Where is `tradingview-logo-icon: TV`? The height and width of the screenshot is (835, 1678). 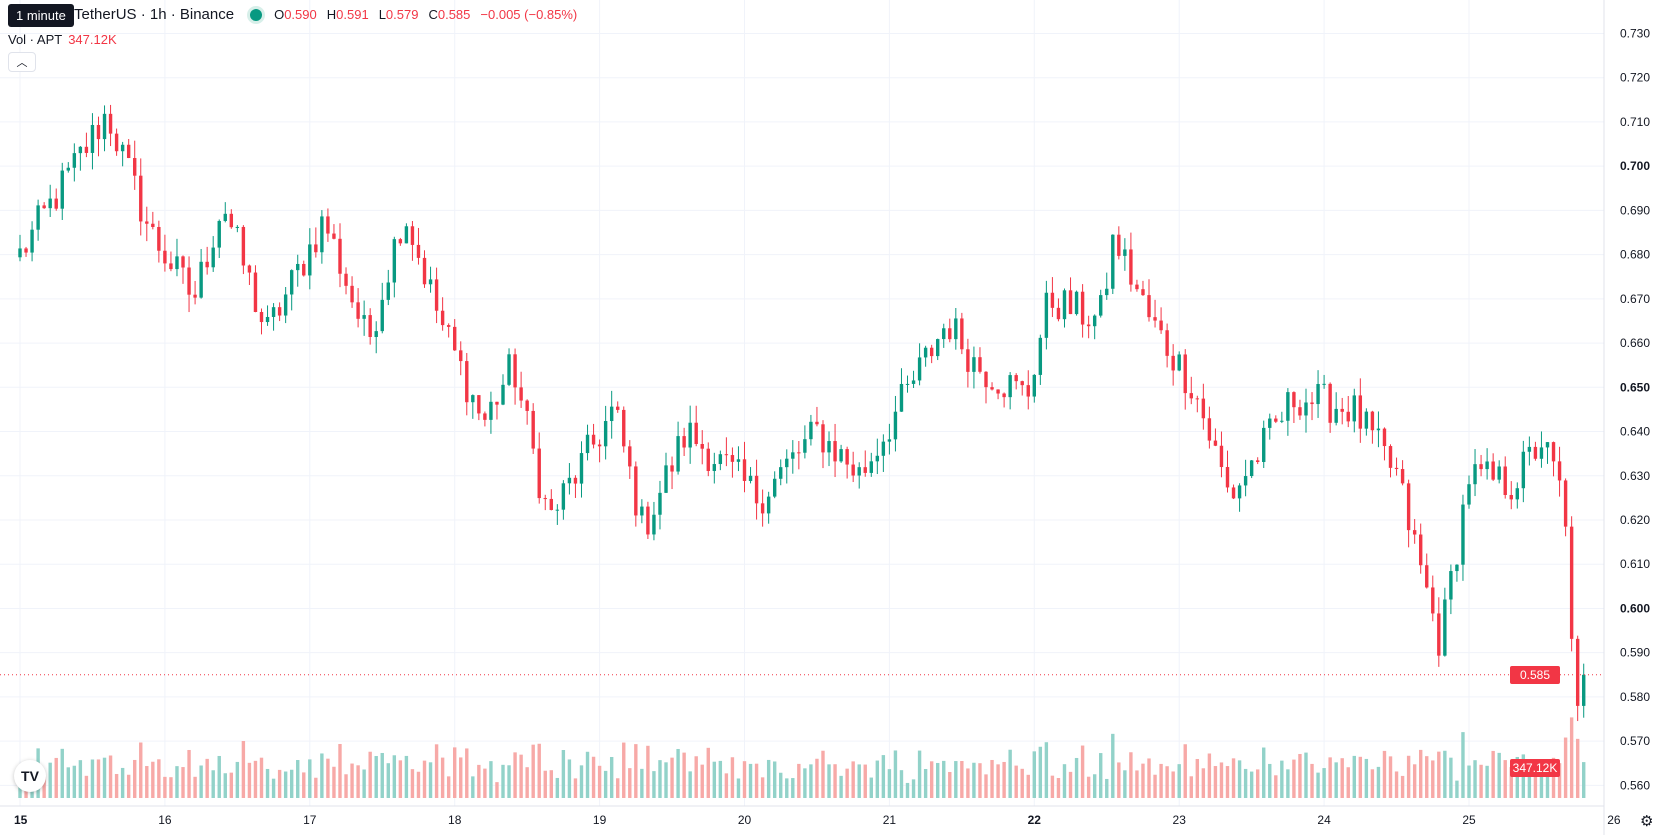
tradingview-logo-icon: TV is located at coordinates (30, 776).